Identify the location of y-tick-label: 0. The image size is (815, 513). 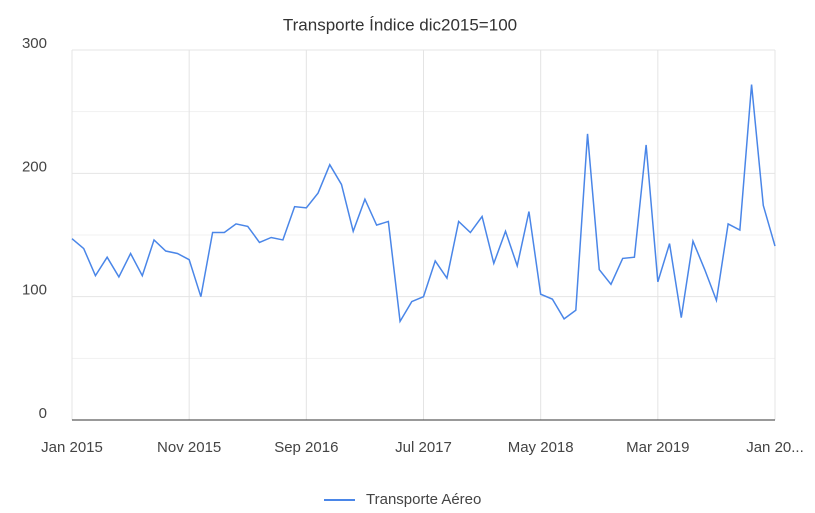
(43, 413).